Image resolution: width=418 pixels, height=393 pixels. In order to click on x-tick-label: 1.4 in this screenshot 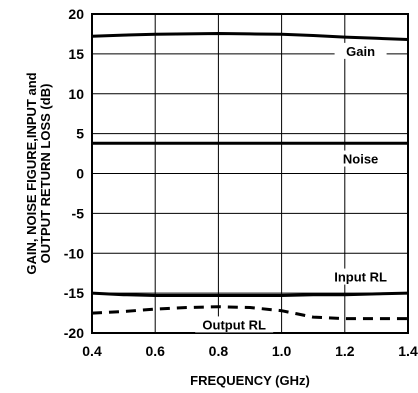, I will do `click(408, 351)`.